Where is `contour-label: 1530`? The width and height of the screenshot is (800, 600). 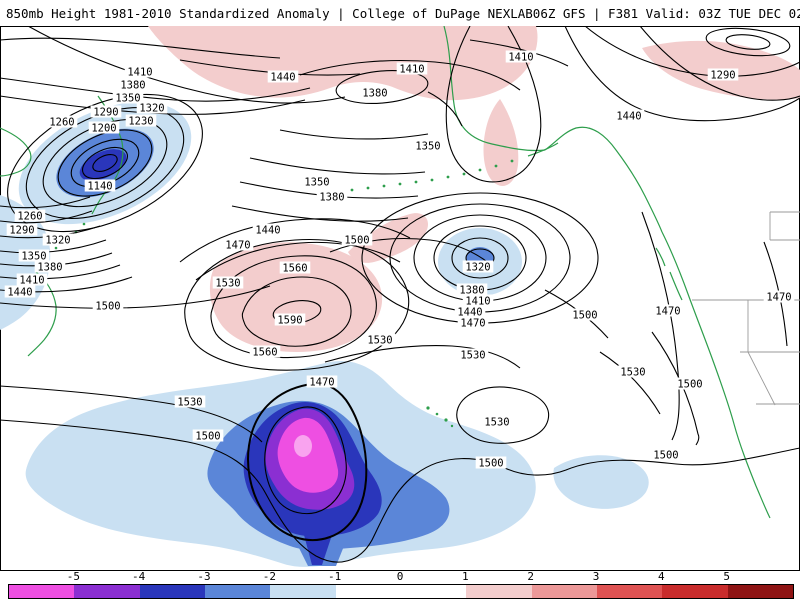 contour-label: 1530 is located at coordinates (380, 340).